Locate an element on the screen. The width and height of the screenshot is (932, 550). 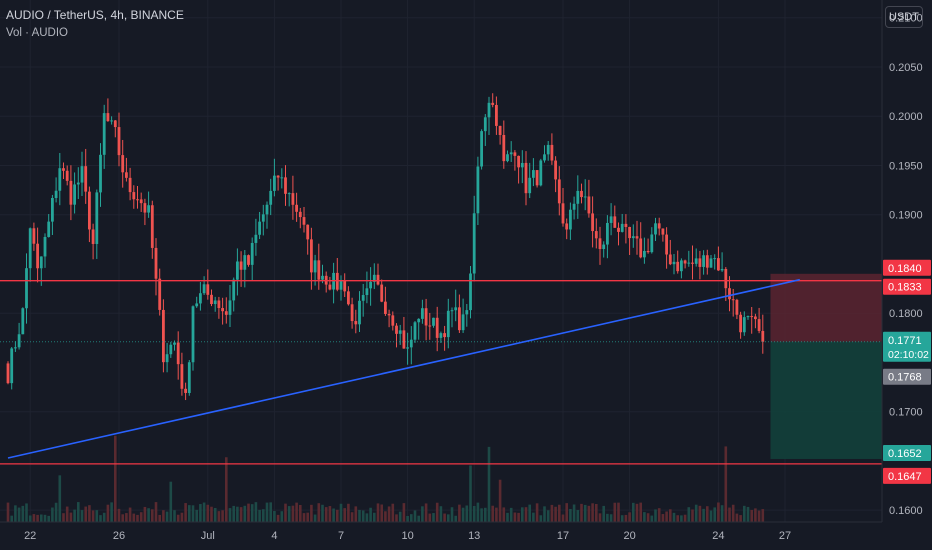
take-profit-zone is located at coordinates (826, 400).